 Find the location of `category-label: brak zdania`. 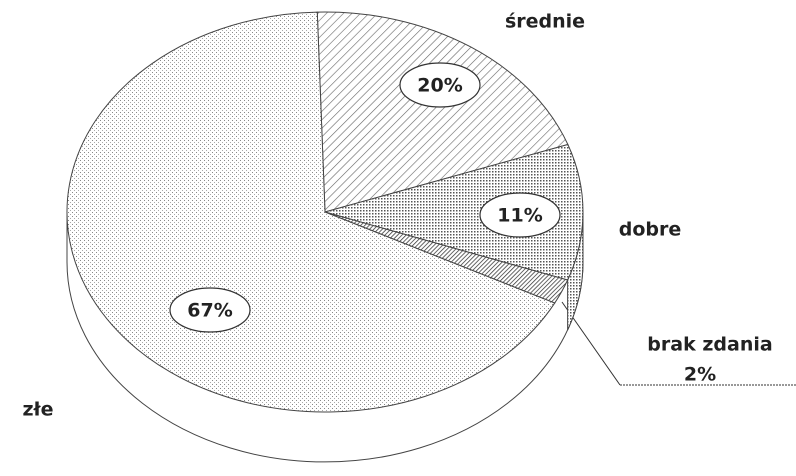

category-label: brak zdania is located at coordinates (709, 345).